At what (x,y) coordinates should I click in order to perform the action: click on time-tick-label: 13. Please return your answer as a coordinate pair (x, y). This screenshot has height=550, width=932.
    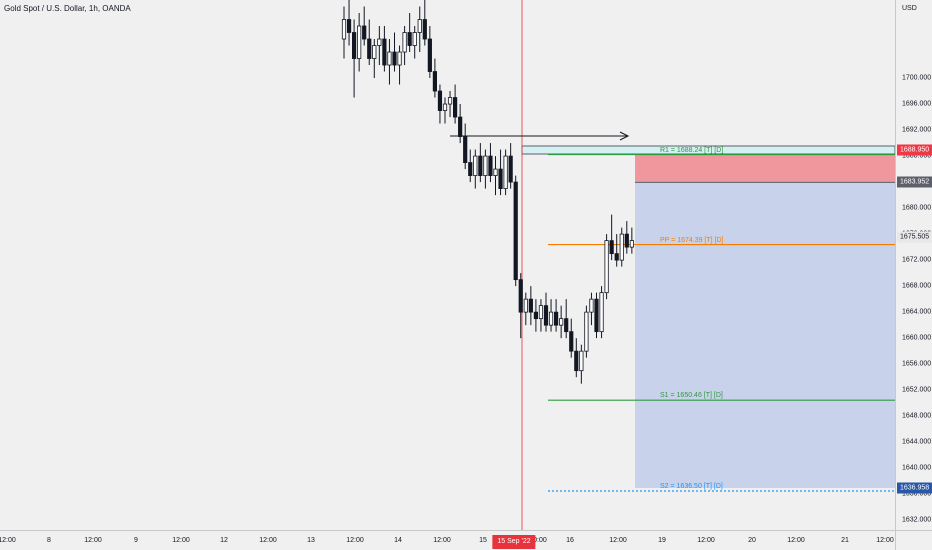
    Looking at the image, I should click on (311, 540).